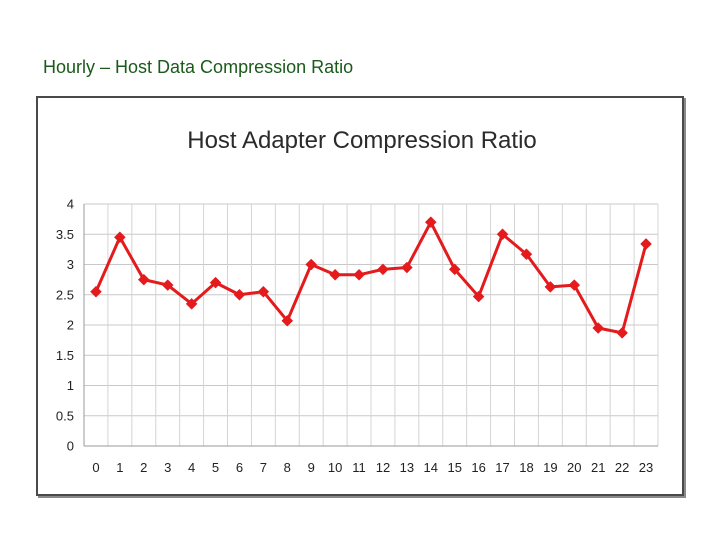  Describe the element at coordinates (598, 467) in the screenshot. I see `x-tick-label-21: 21` at that location.